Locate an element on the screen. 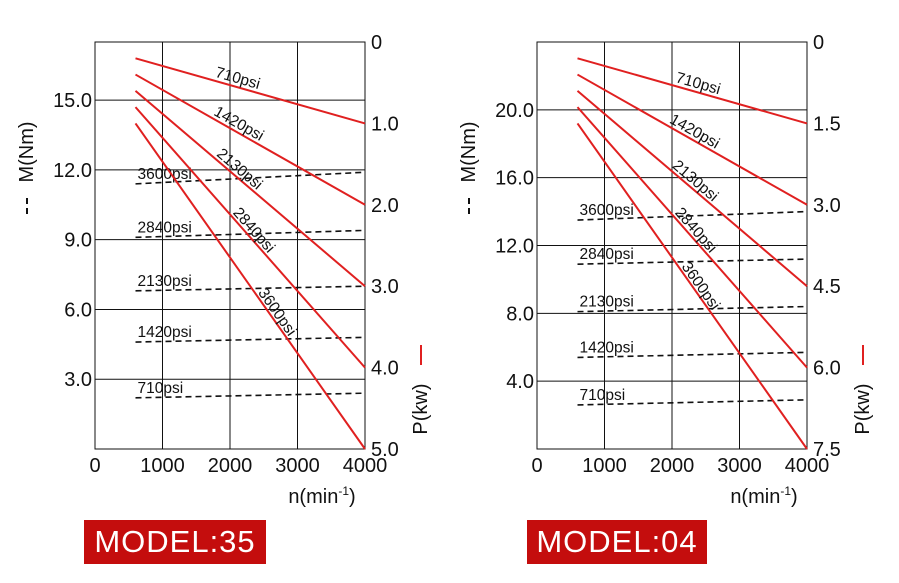 The height and width of the screenshot is (583, 899). y-left-tick-label: 6.0 is located at coordinates (78, 310).